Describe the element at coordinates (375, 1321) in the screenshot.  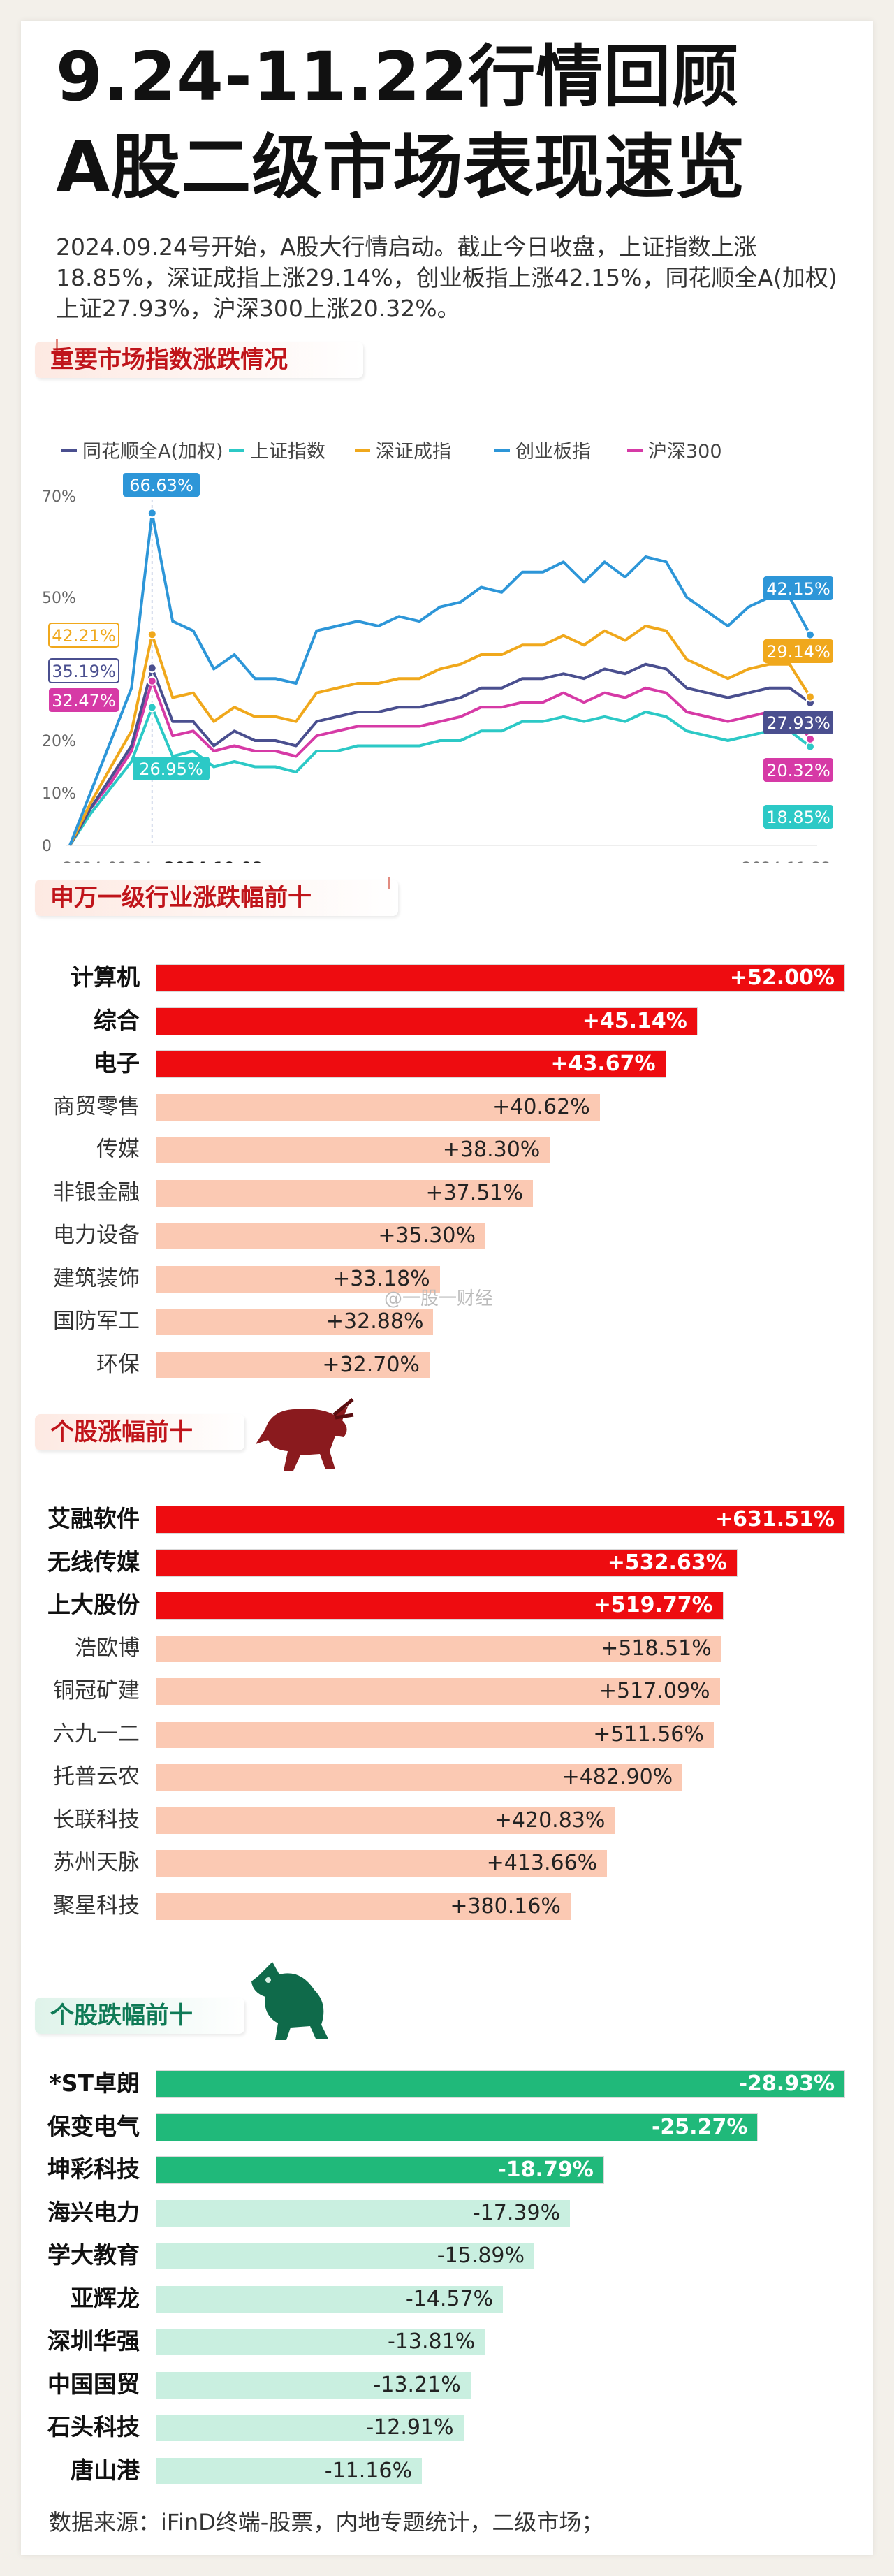
I see `bar-value-label: +32.88%` at that location.